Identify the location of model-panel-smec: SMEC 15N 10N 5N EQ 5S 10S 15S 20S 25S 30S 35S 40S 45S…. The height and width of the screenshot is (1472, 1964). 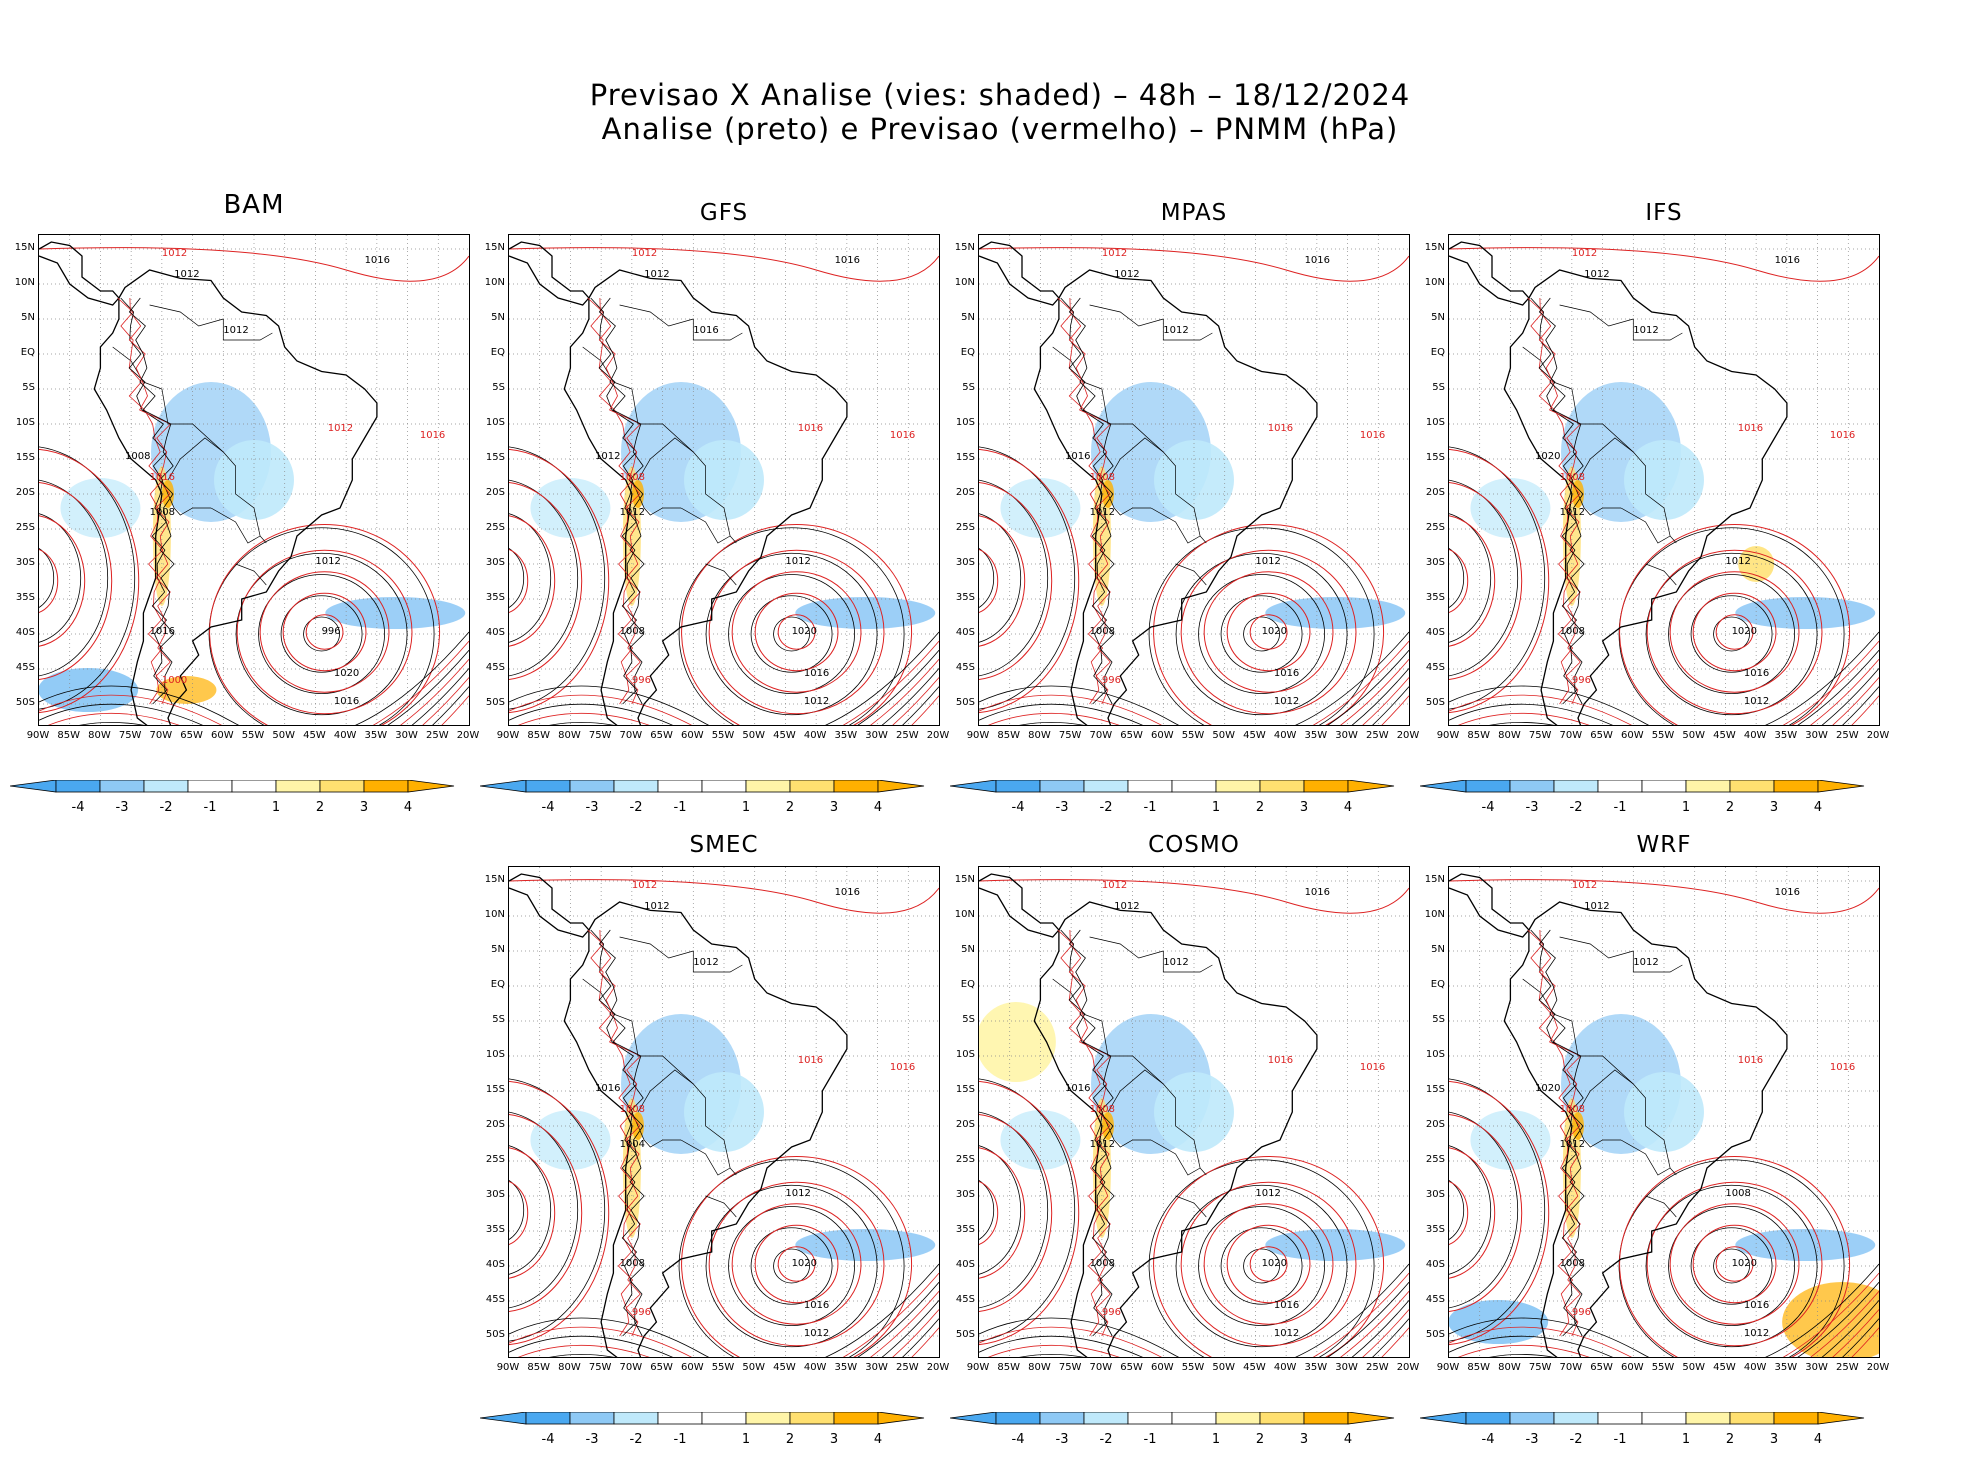
(710, 1152).